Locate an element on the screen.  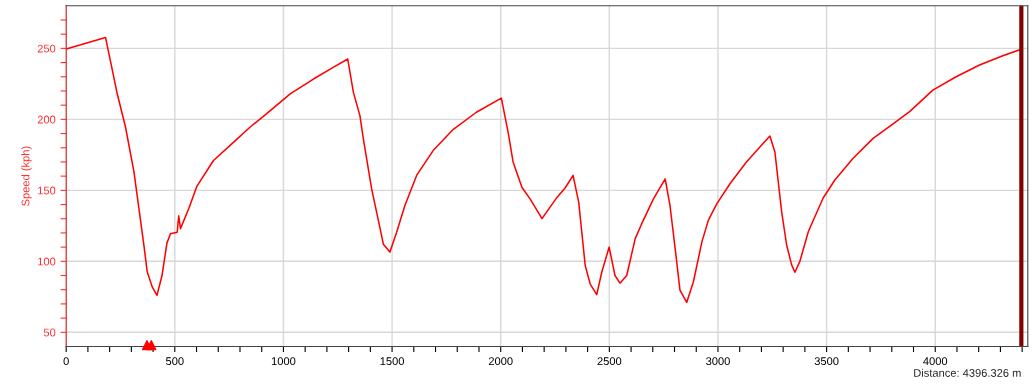
x-tick-label: 1000 is located at coordinates (283, 361).